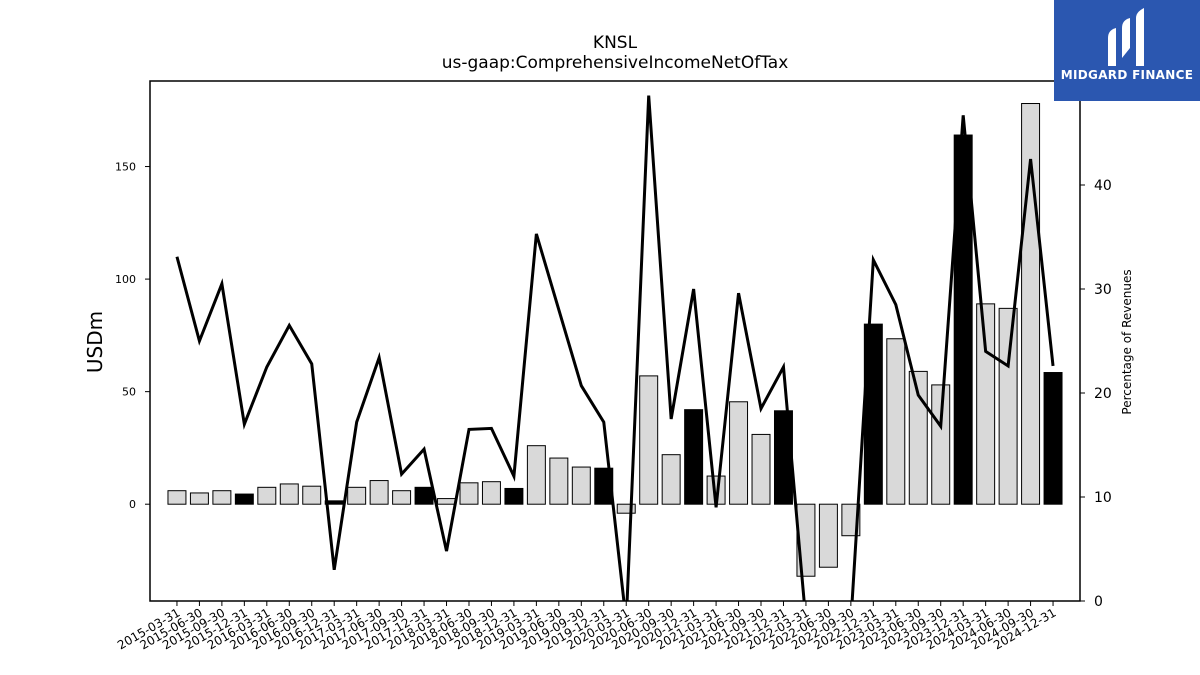 The width and height of the screenshot is (1200, 675). What do you see at coordinates (125, 279) in the screenshot?
I see `y-tick-label: 100` at bounding box center [125, 279].